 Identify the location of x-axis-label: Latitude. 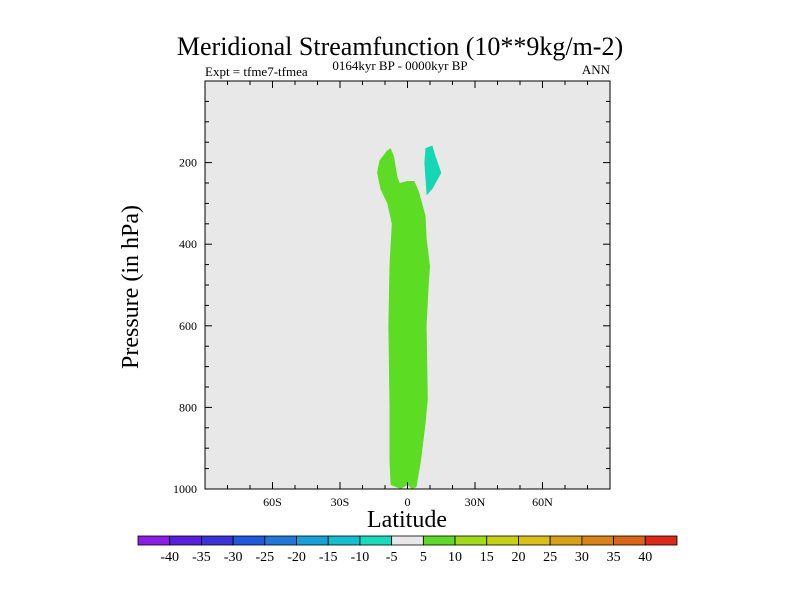
(407, 520).